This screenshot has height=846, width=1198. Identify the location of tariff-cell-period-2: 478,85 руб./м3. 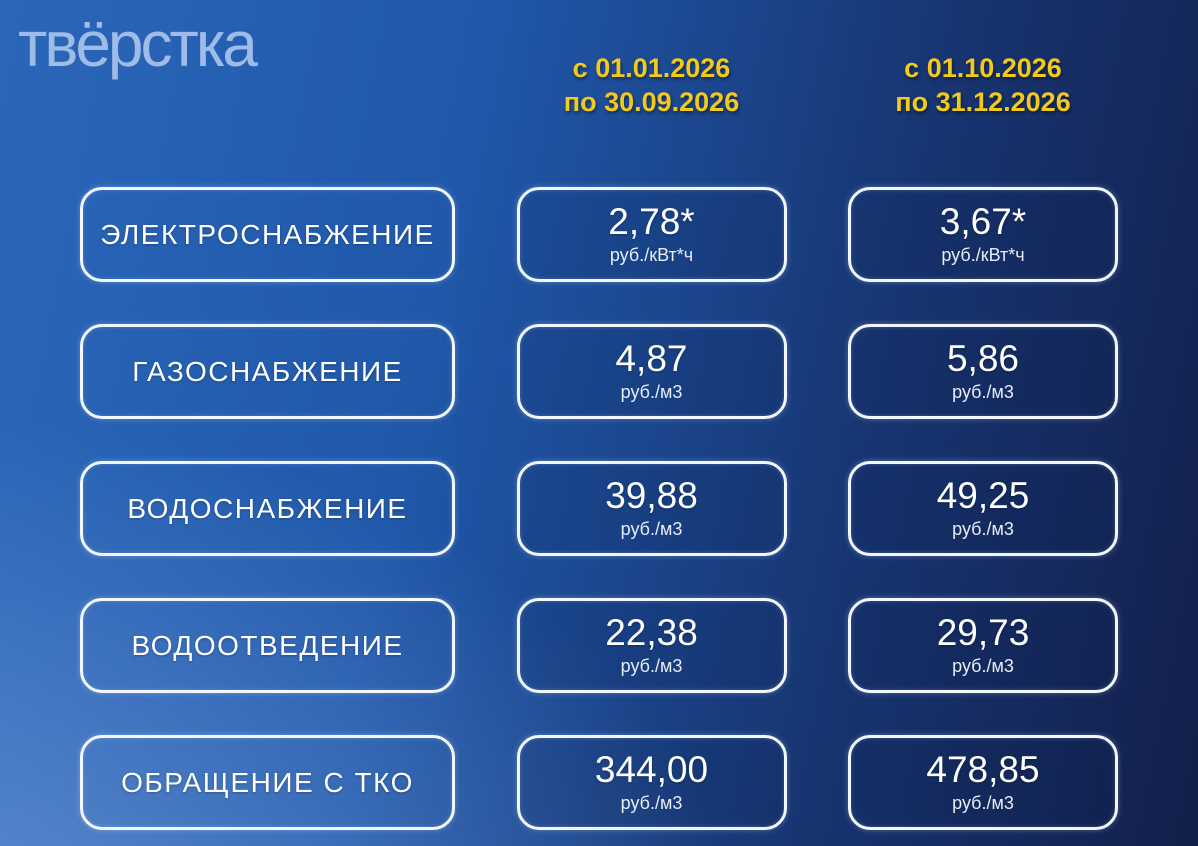
(983, 782).